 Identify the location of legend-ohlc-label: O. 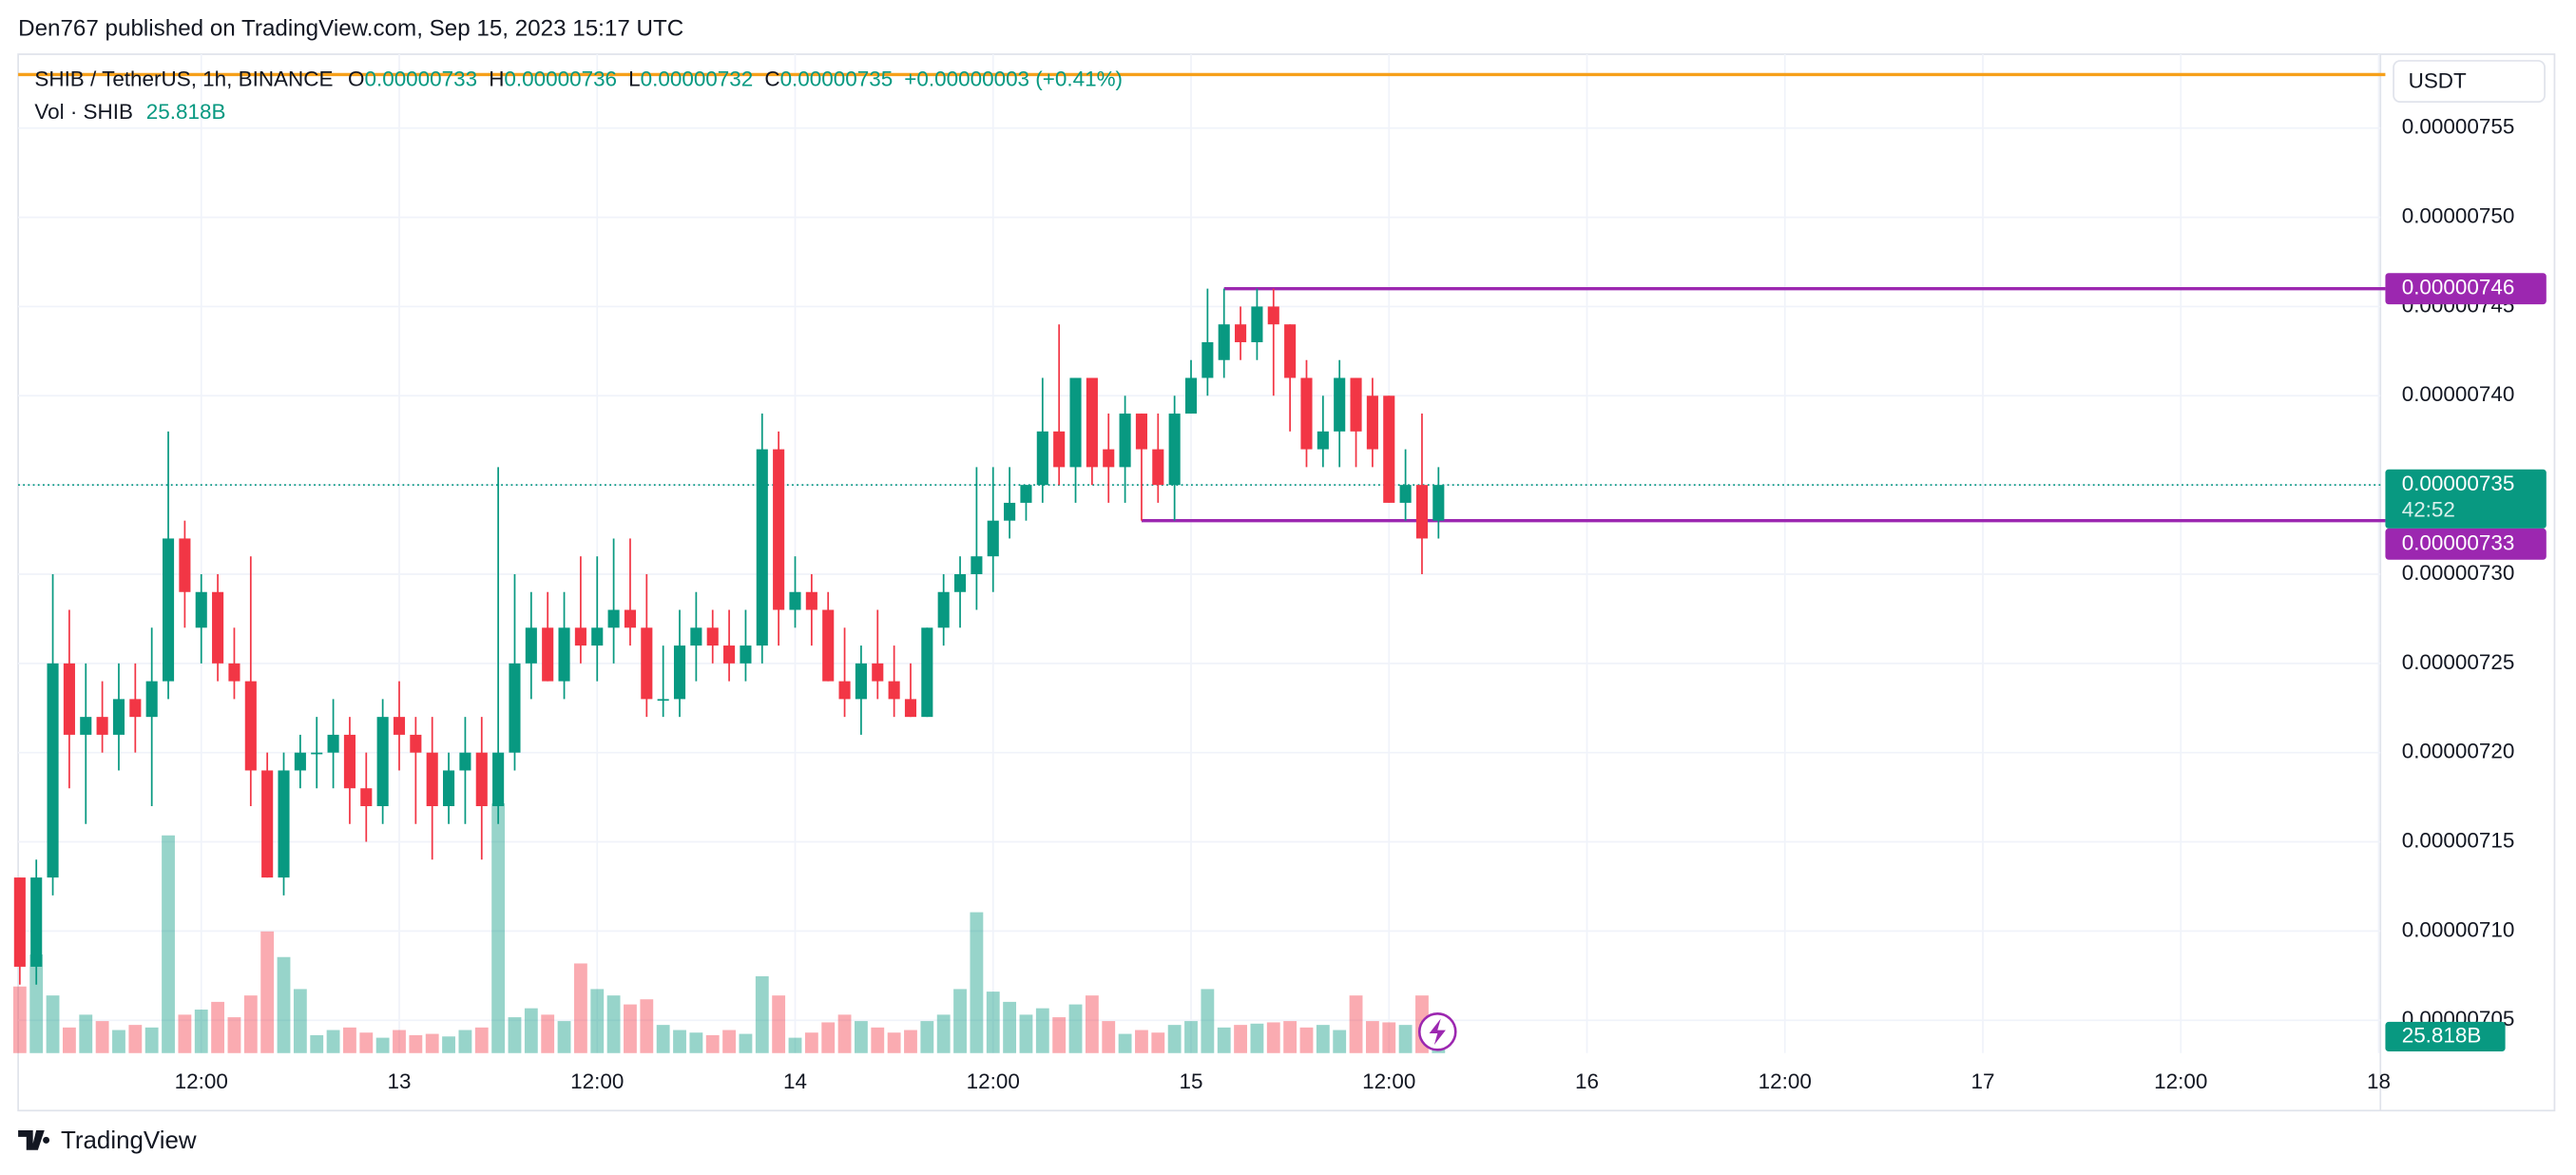
(356, 79).